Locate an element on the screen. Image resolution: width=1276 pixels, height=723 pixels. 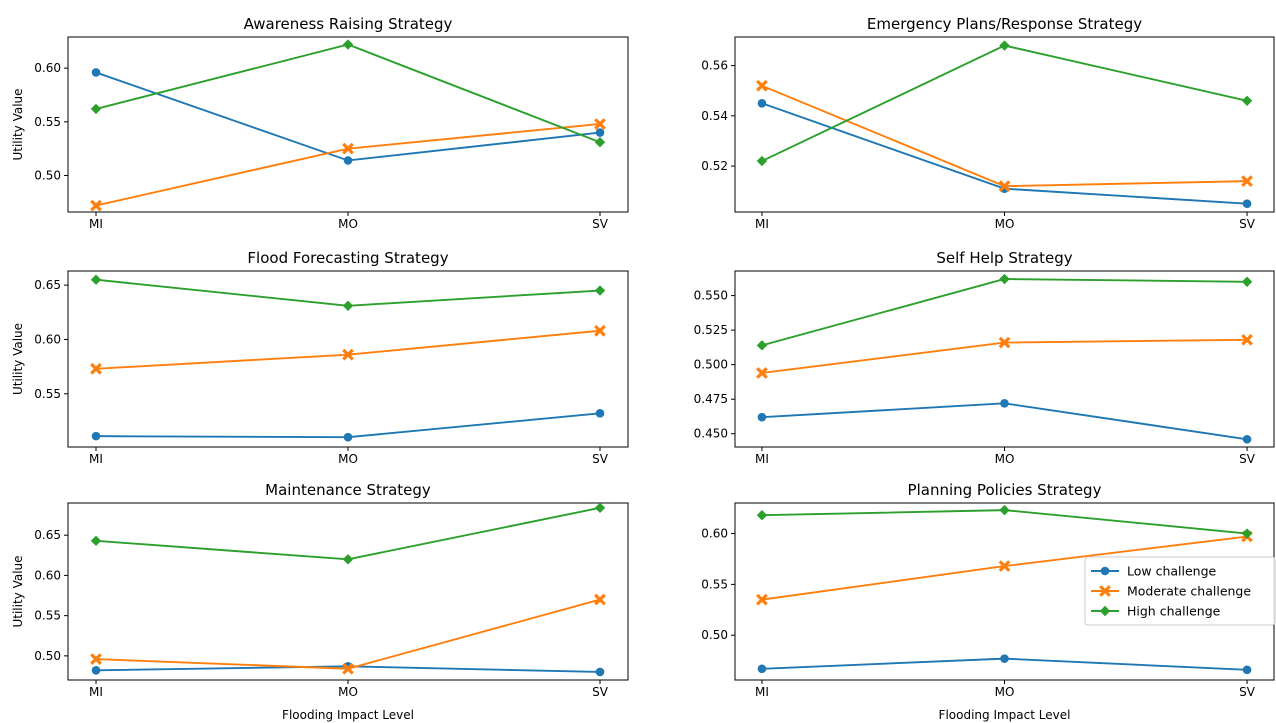
axes-frame is located at coordinates (348, 591).